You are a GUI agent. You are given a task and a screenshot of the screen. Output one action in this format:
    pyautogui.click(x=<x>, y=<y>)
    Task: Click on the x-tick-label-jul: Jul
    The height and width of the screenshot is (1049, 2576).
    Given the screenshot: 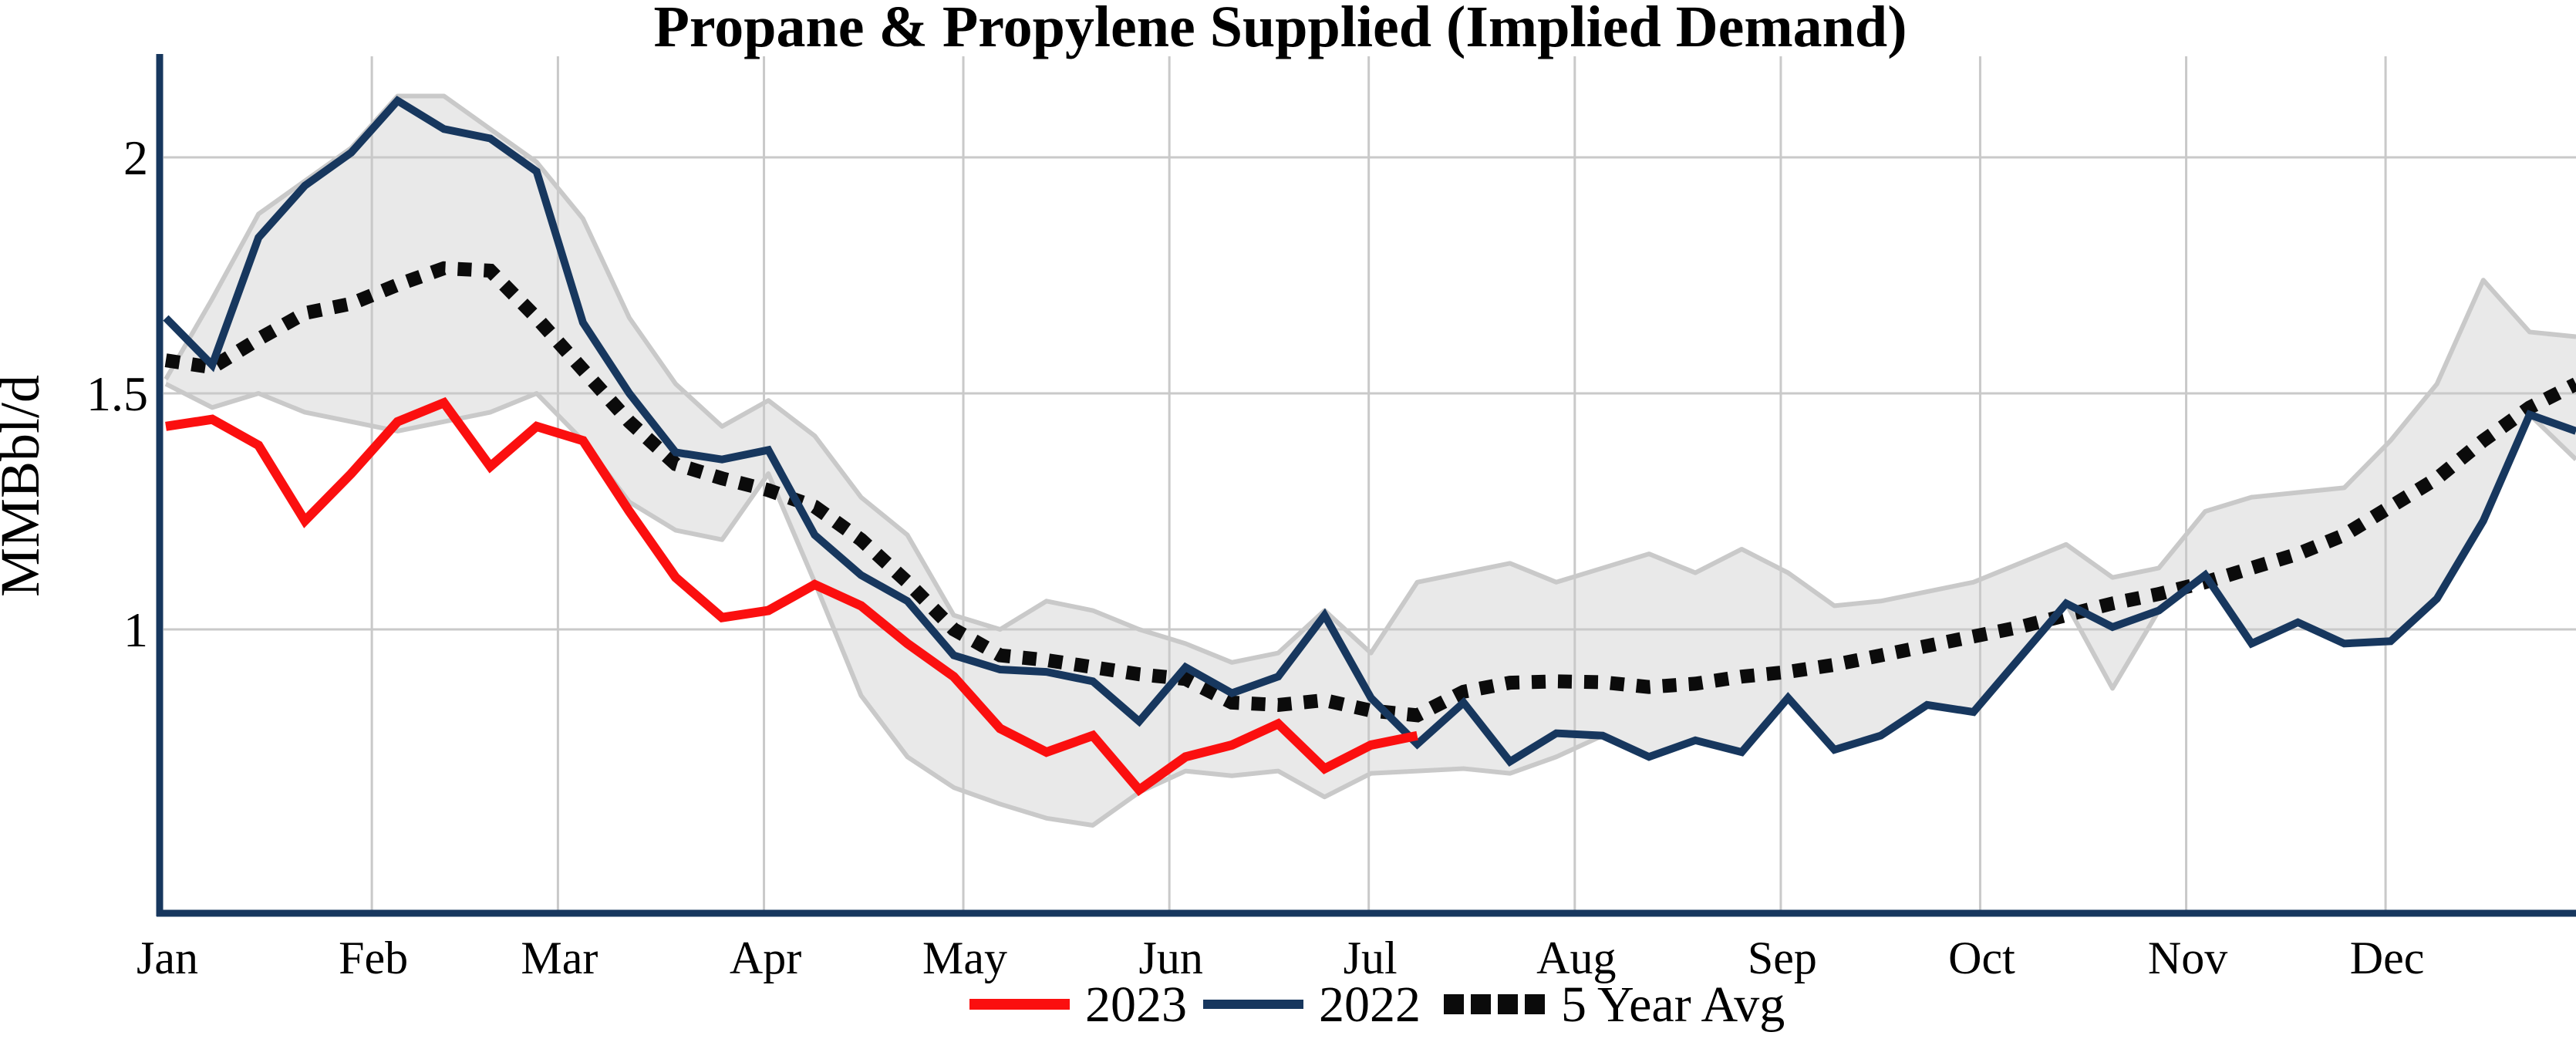 What is the action you would take?
    pyautogui.click(x=1371, y=958)
    